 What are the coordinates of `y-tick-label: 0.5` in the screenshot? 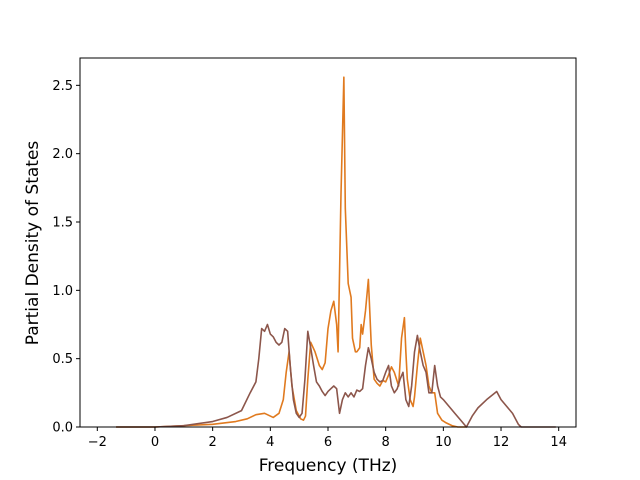 It's located at (62, 359).